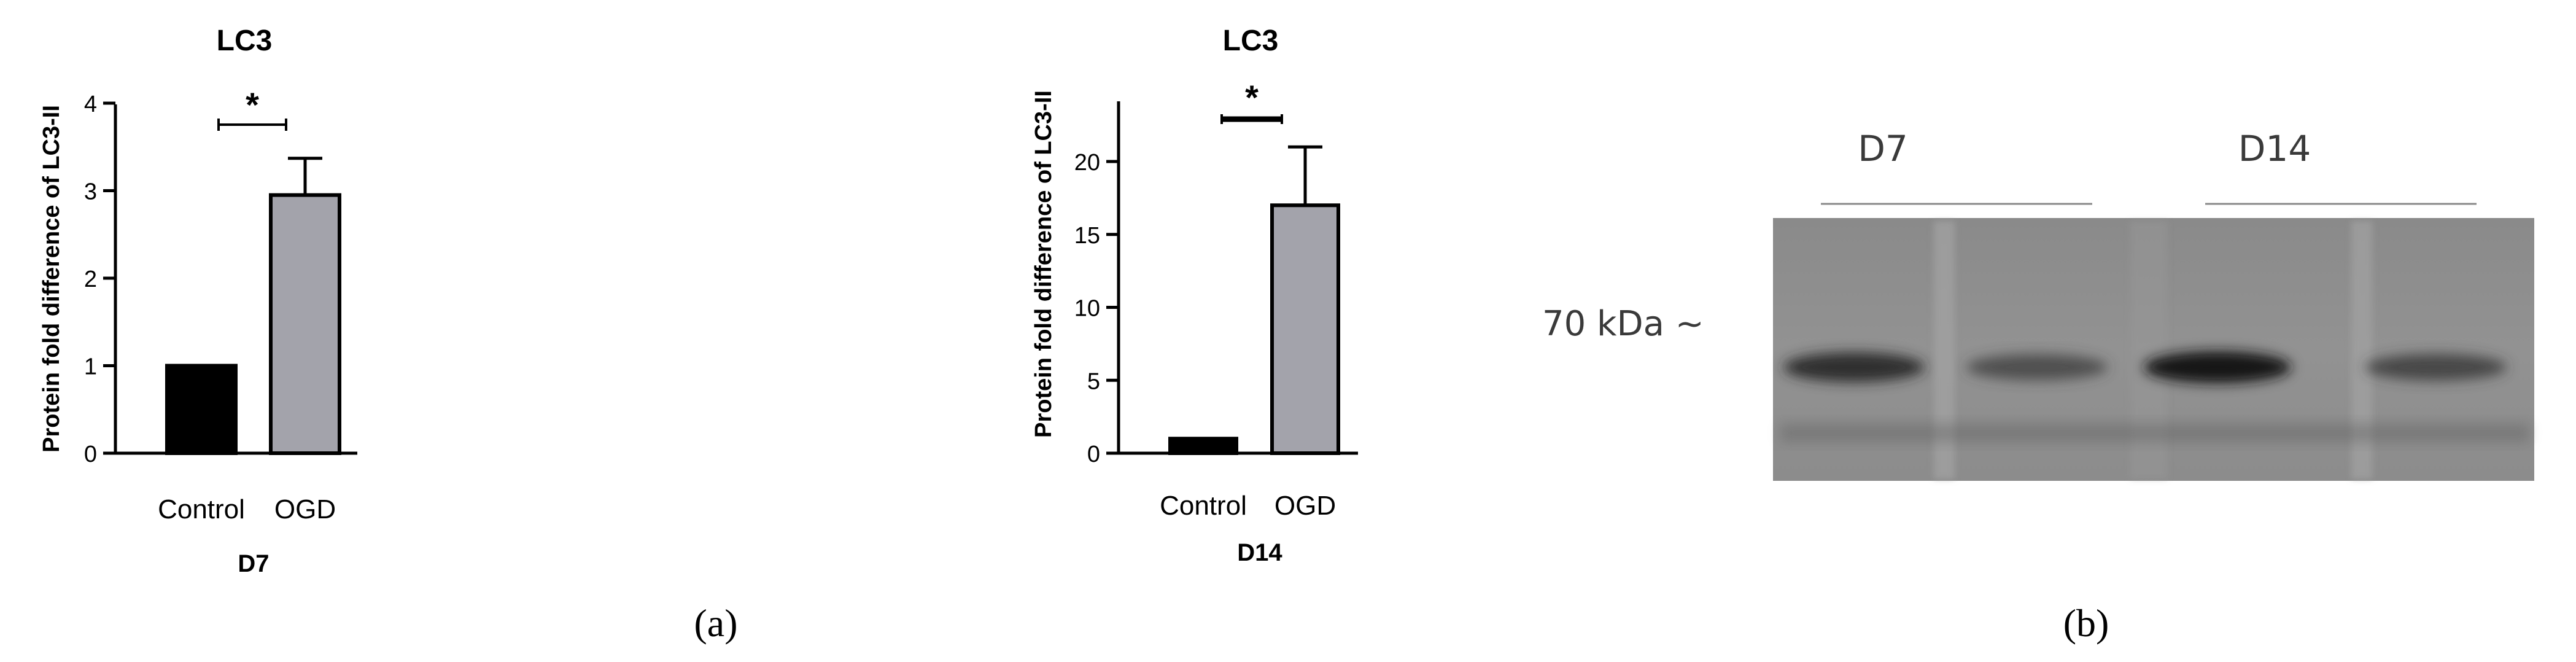 The height and width of the screenshot is (662, 2576). Describe the element at coordinates (1087, 309) in the screenshot. I see `y-tick-label: 10` at that location.